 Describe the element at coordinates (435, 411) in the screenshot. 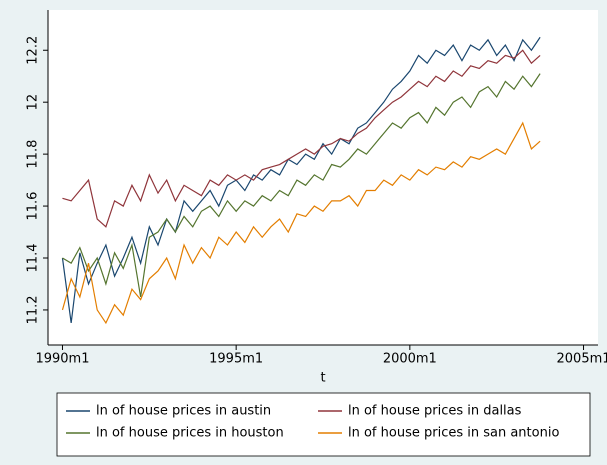

I see `legend-label: ln of house prices in dallas` at that location.